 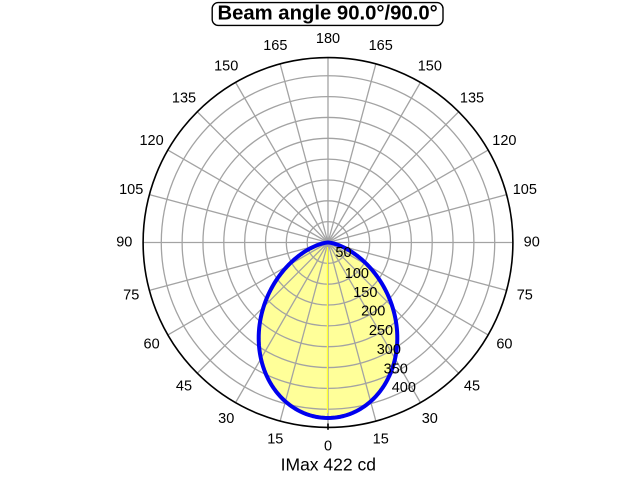 What do you see at coordinates (357, 274) in the screenshot?
I see `svg-text: 100` at bounding box center [357, 274].